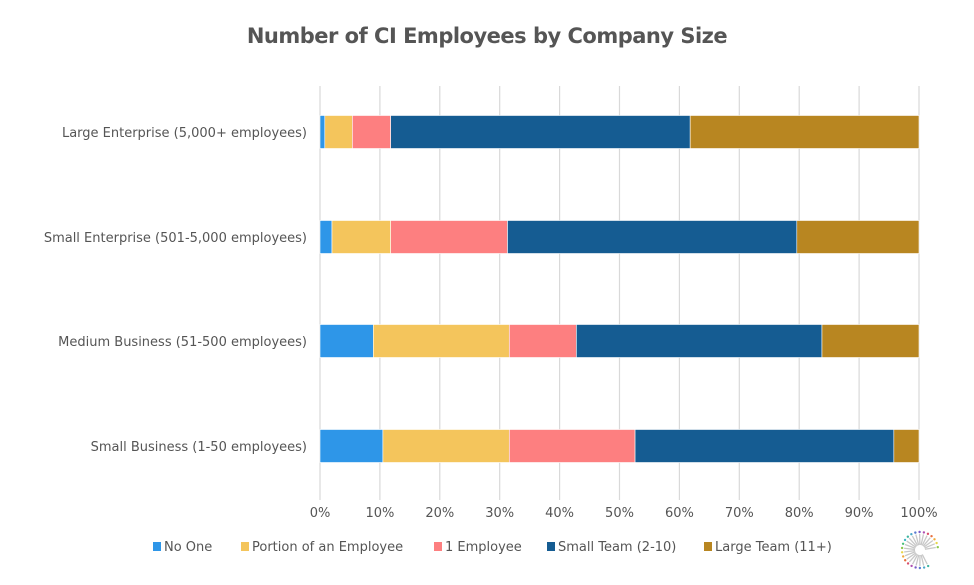 This screenshot has width=974, height=585. I want to click on legend-item: 1 Employee, so click(478, 547).